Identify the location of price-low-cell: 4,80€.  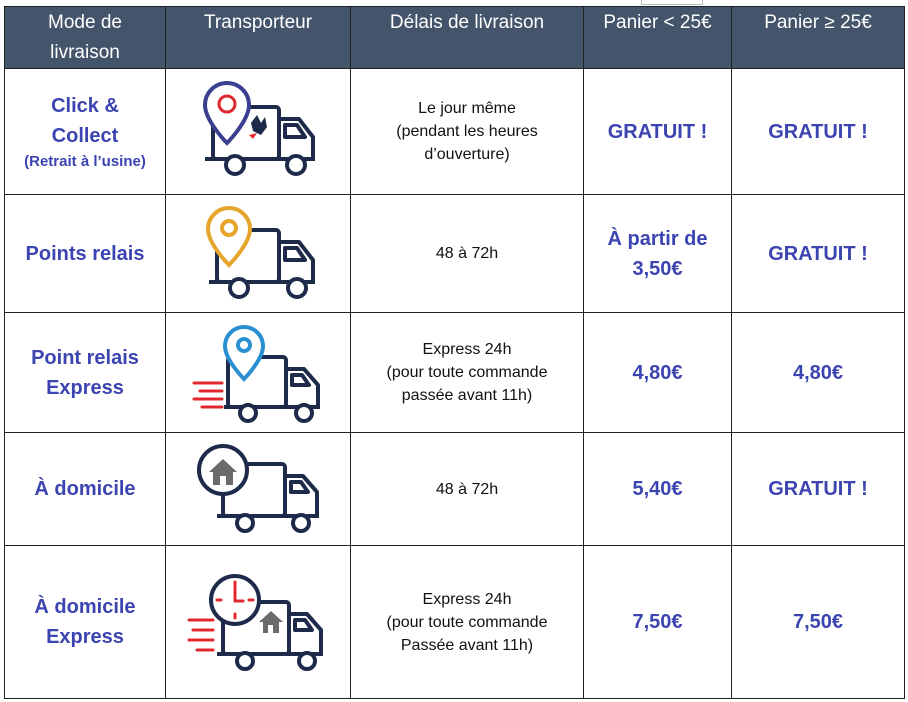
(657, 372).